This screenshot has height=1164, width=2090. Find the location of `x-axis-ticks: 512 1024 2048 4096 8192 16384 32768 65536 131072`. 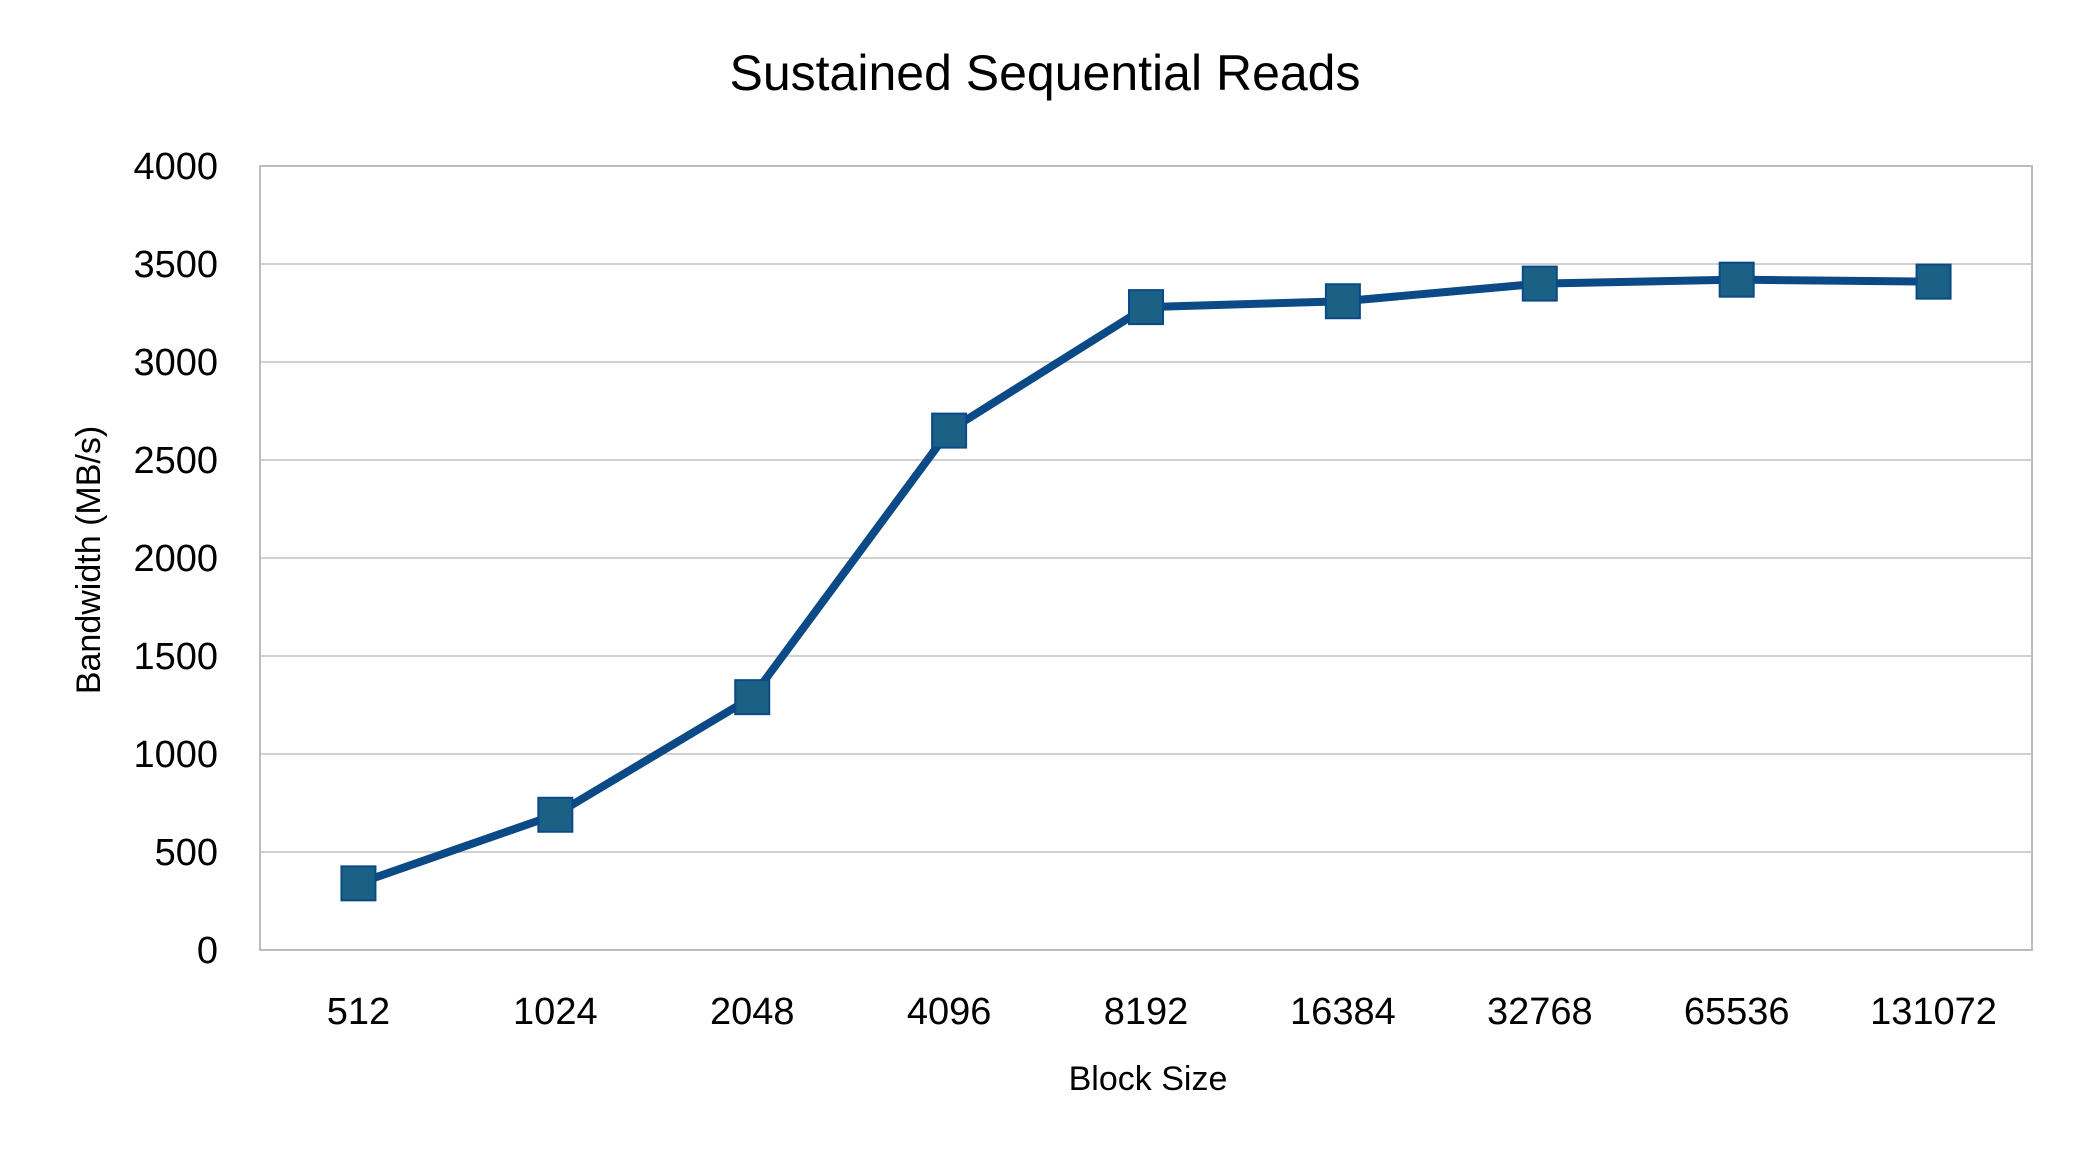

x-axis-ticks: 512 1024 2048 4096 8192 16384 32768 65536 131072 is located at coordinates (1162, 1012).